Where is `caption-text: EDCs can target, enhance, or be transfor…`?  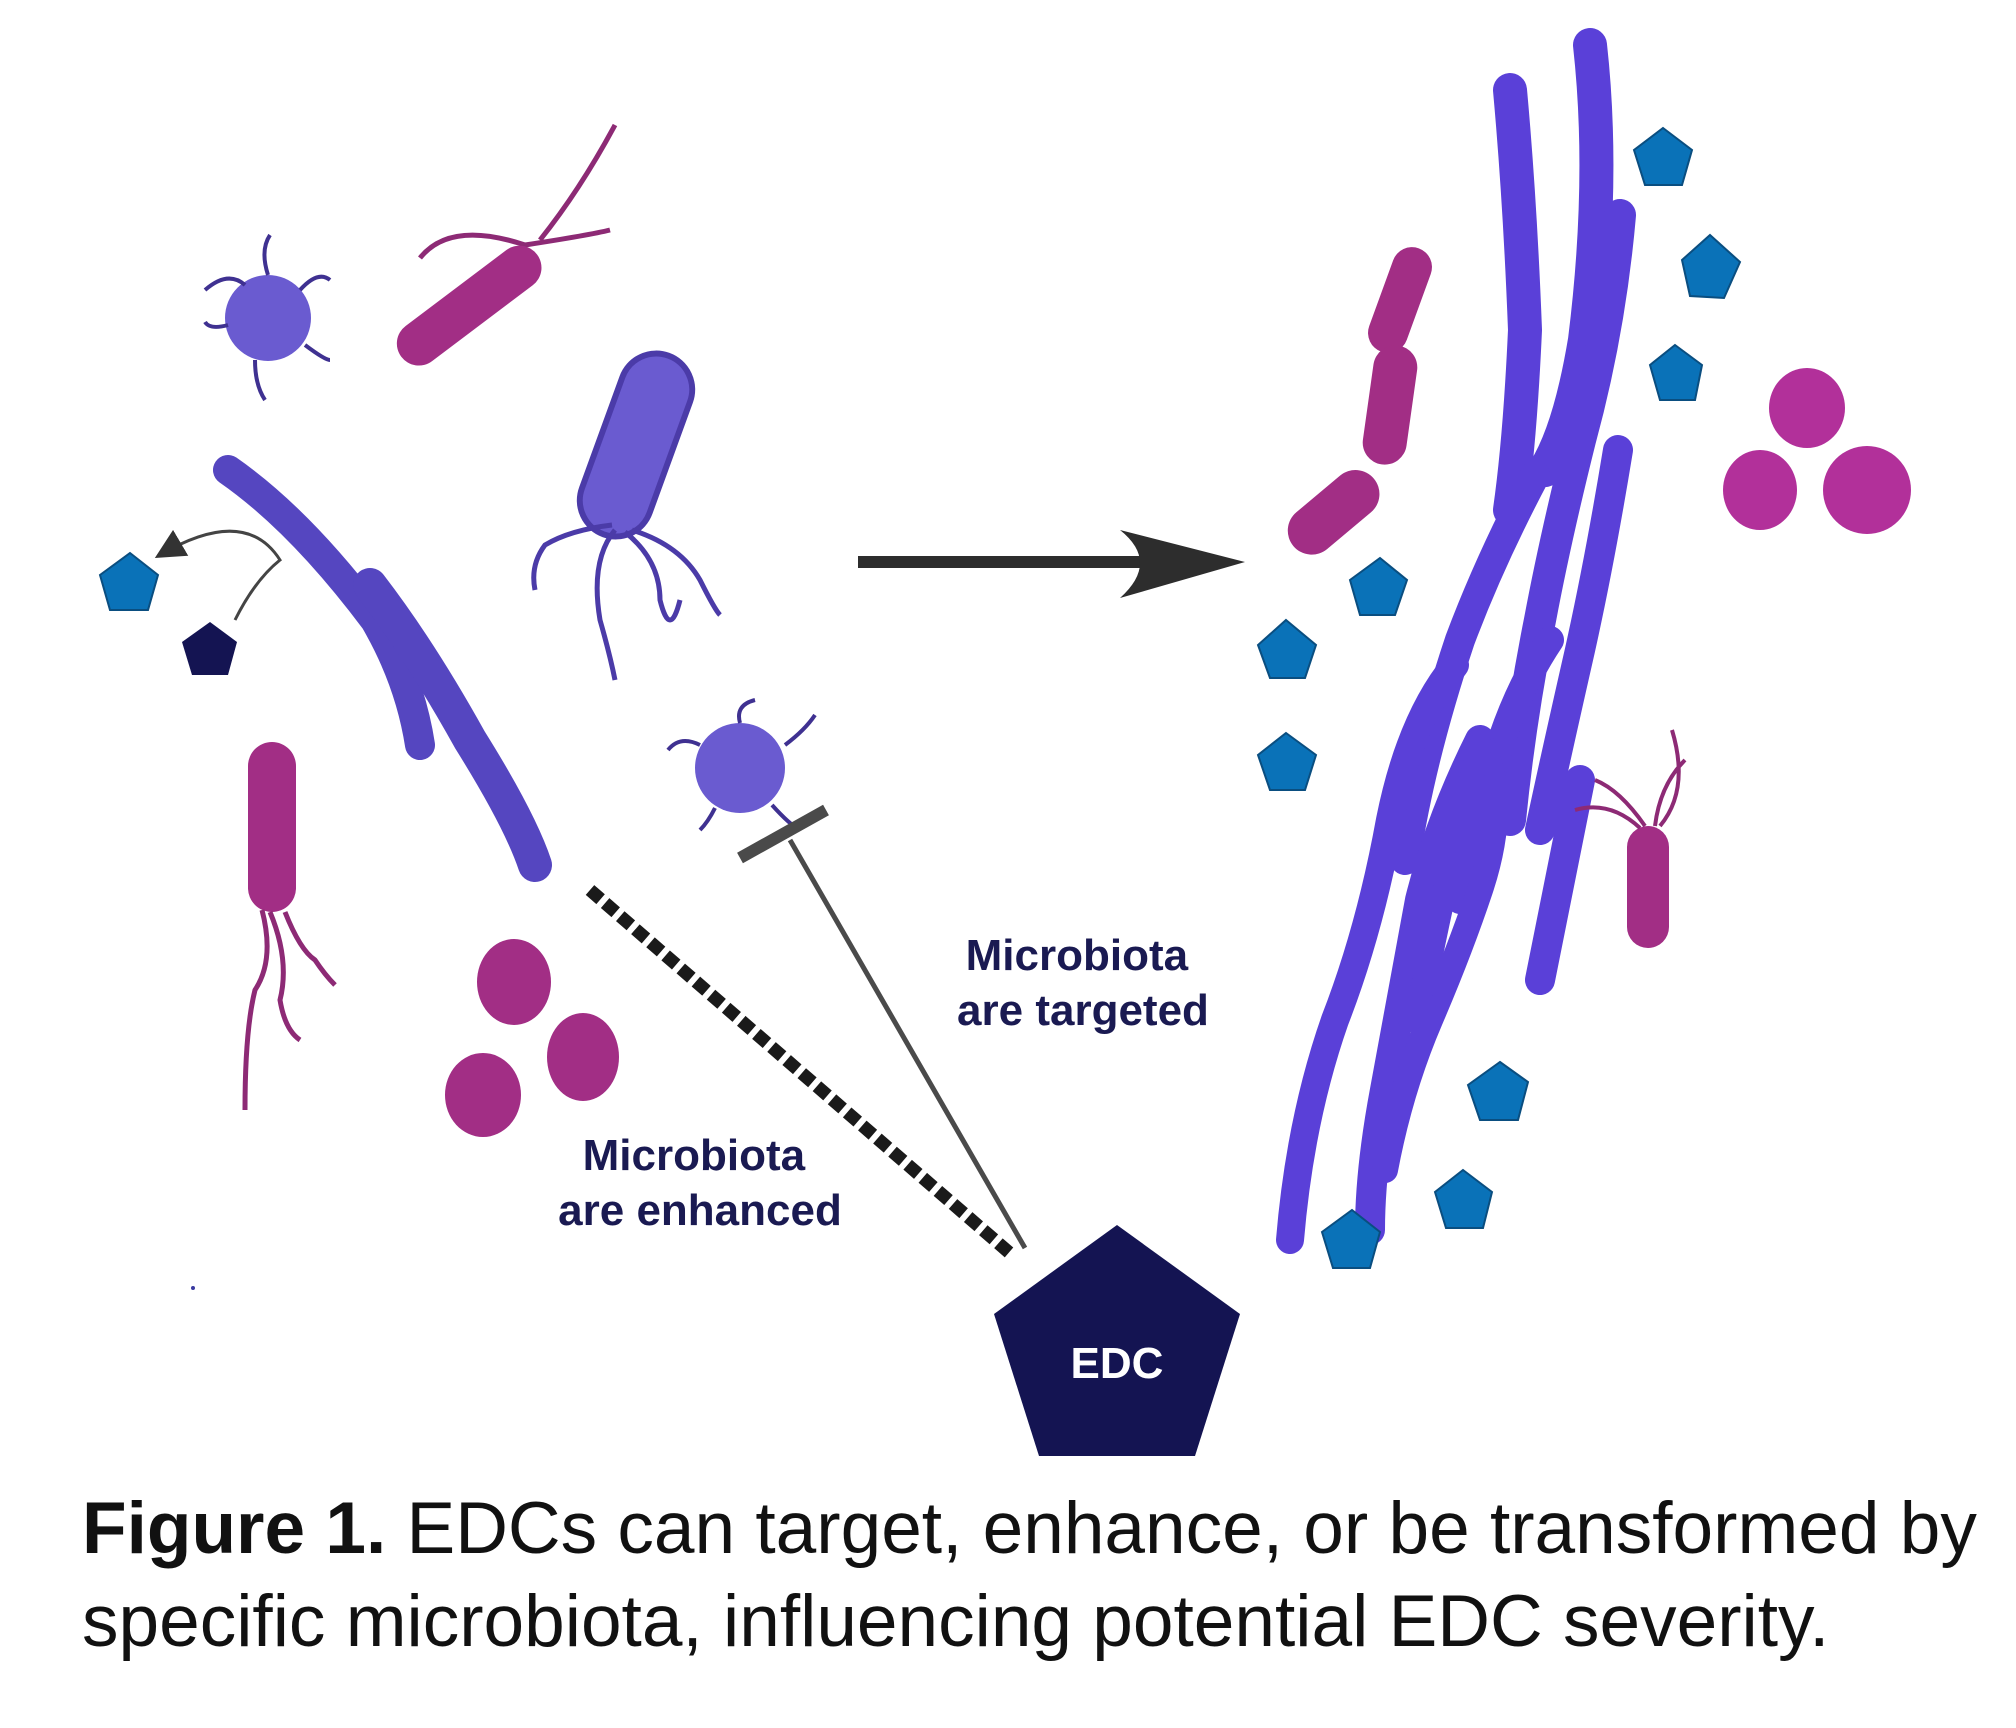
caption-text: EDCs can target, enhance, or be transfor… is located at coordinates (1029, 1575).